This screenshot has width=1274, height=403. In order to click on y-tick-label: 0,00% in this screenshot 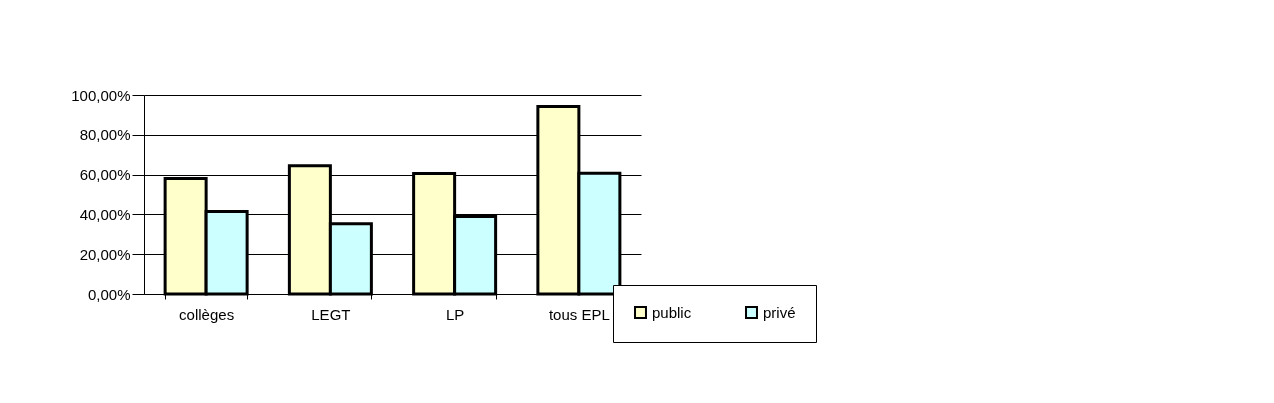, I will do `click(109, 294)`.